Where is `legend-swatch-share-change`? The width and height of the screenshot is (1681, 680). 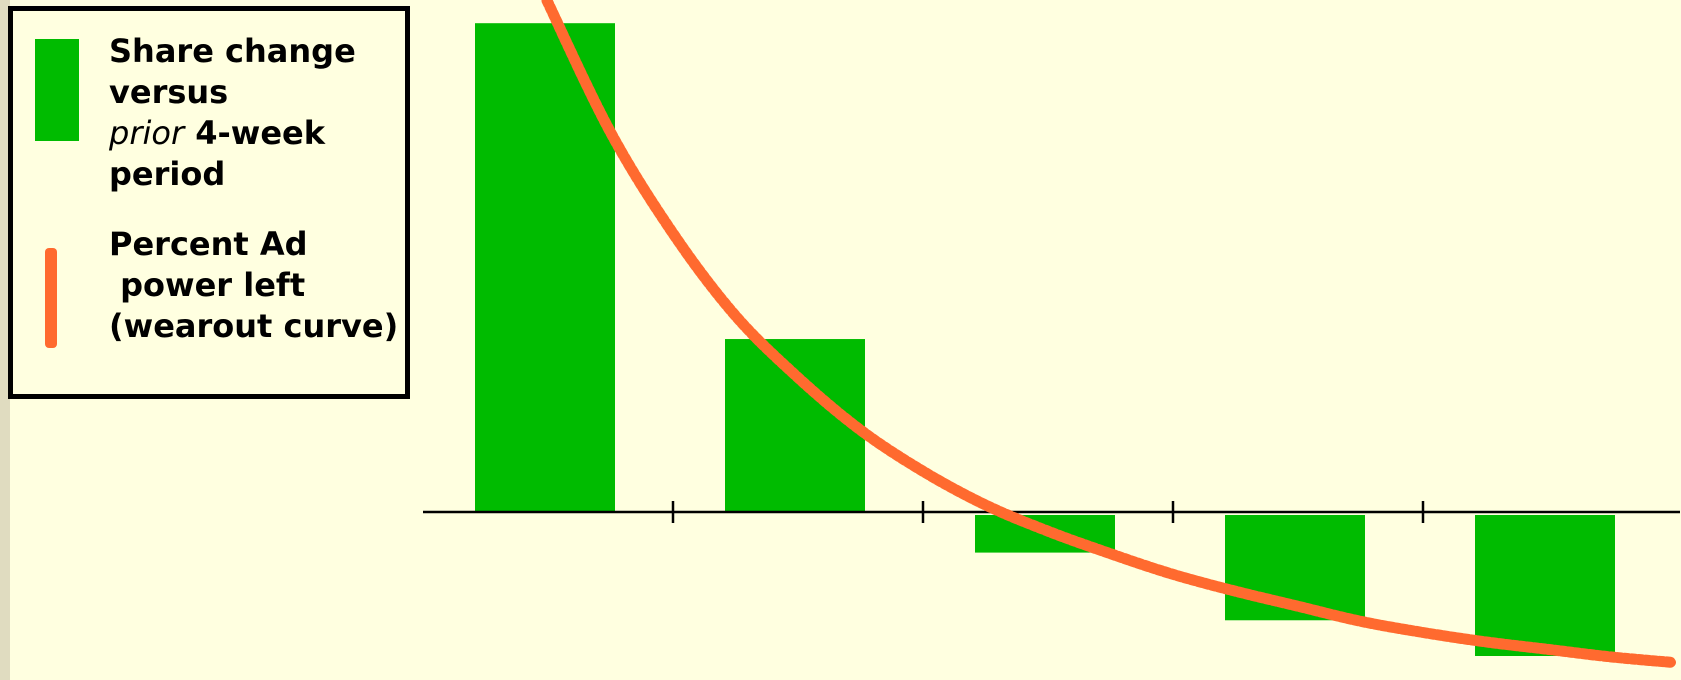 legend-swatch-share-change is located at coordinates (57, 90).